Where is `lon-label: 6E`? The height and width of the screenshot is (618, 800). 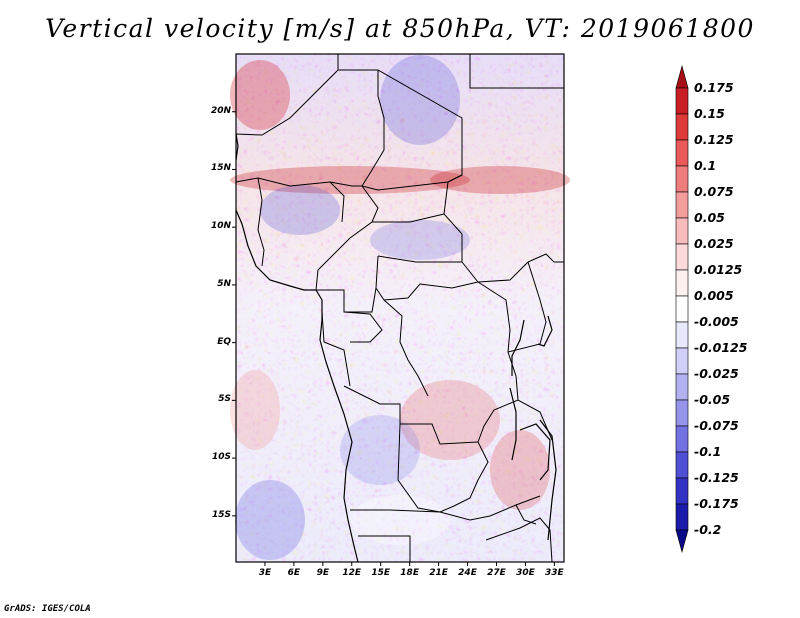
lon-label: 6E is located at coordinates (294, 573).